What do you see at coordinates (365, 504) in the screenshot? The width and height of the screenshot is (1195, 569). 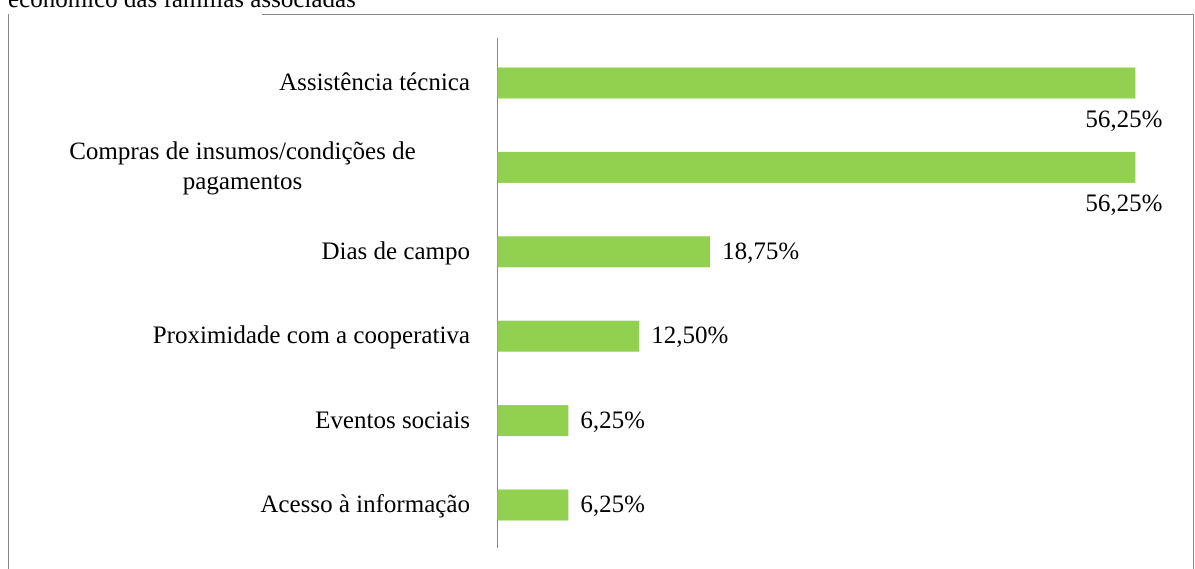 I see `y-tick-label: Acesso à informação` at bounding box center [365, 504].